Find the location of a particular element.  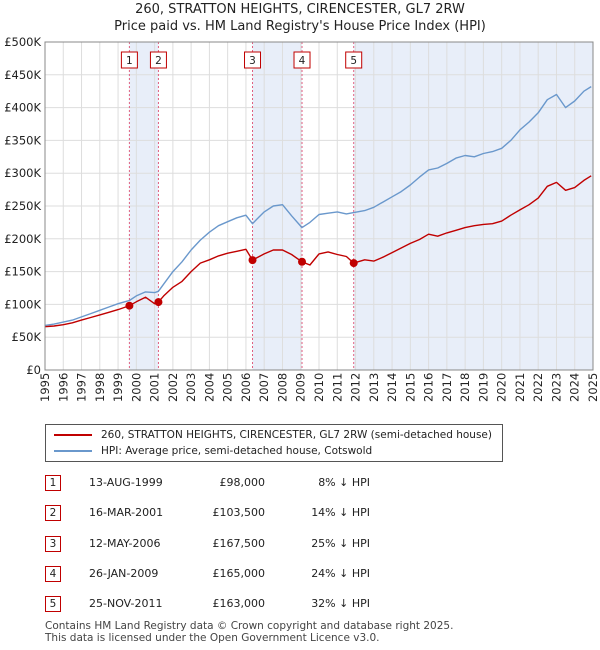

y-tick-label: £400K is located at coordinates (22, 108).